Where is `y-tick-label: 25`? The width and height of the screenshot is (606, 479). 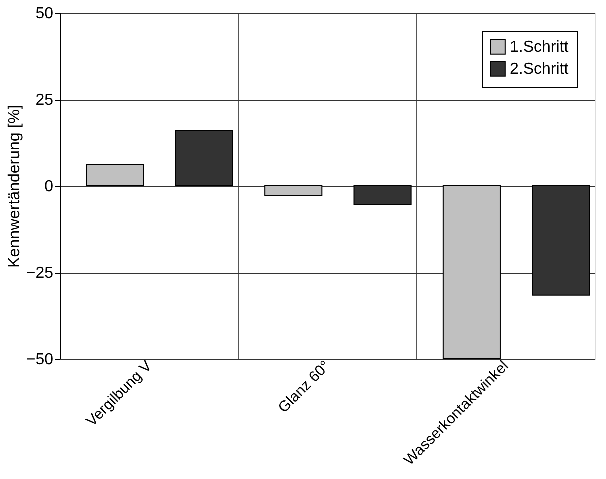
y-tick-label: 25 is located at coordinates (45, 100).